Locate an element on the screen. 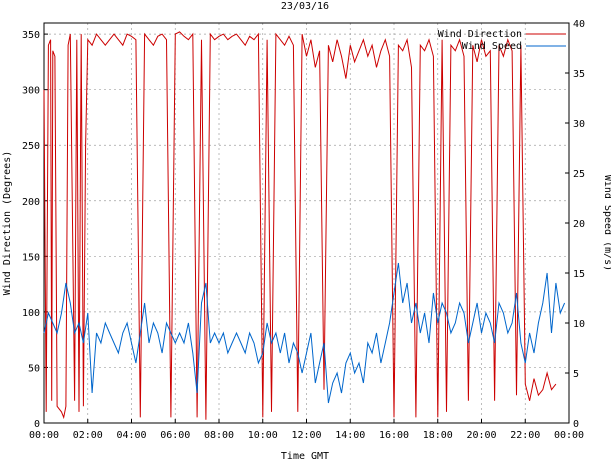  y-right-tick-label: 20 is located at coordinates (579, 224).